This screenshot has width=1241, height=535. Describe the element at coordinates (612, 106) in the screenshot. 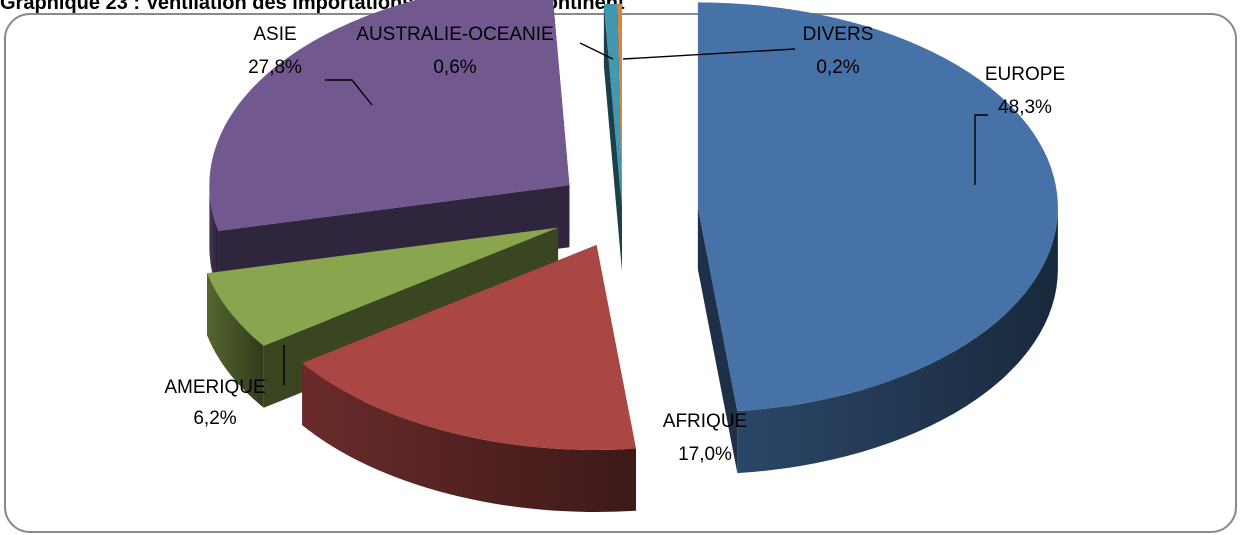

I see `slice-australie-oceanie-top` at that location.